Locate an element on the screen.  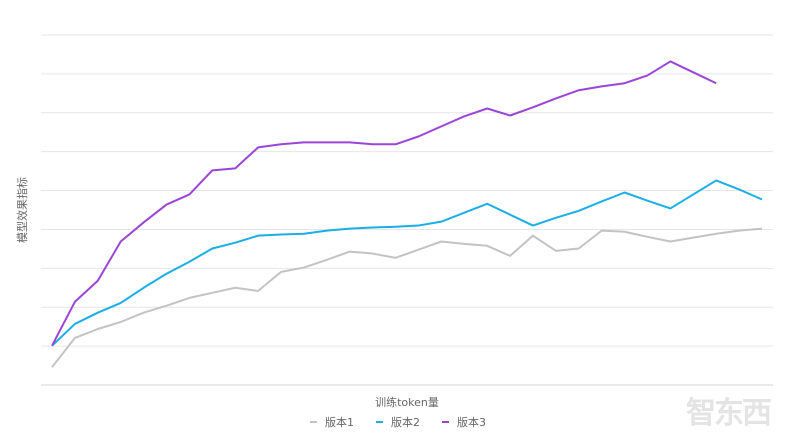
legend-item-v3: 版本3 is located at coordinates (464, 422).